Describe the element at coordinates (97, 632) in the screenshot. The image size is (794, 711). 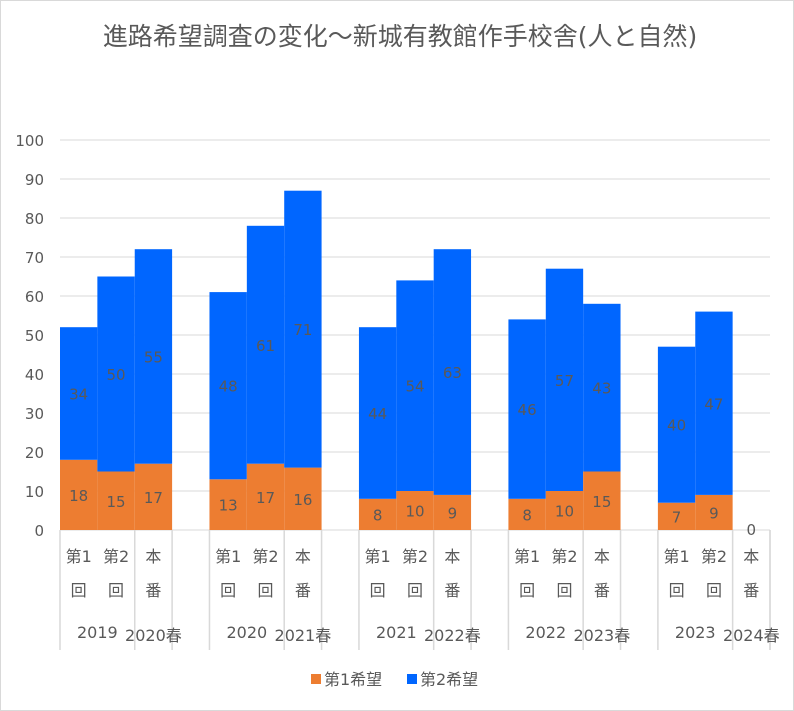
I see `group-year-label: 2019` at that location.